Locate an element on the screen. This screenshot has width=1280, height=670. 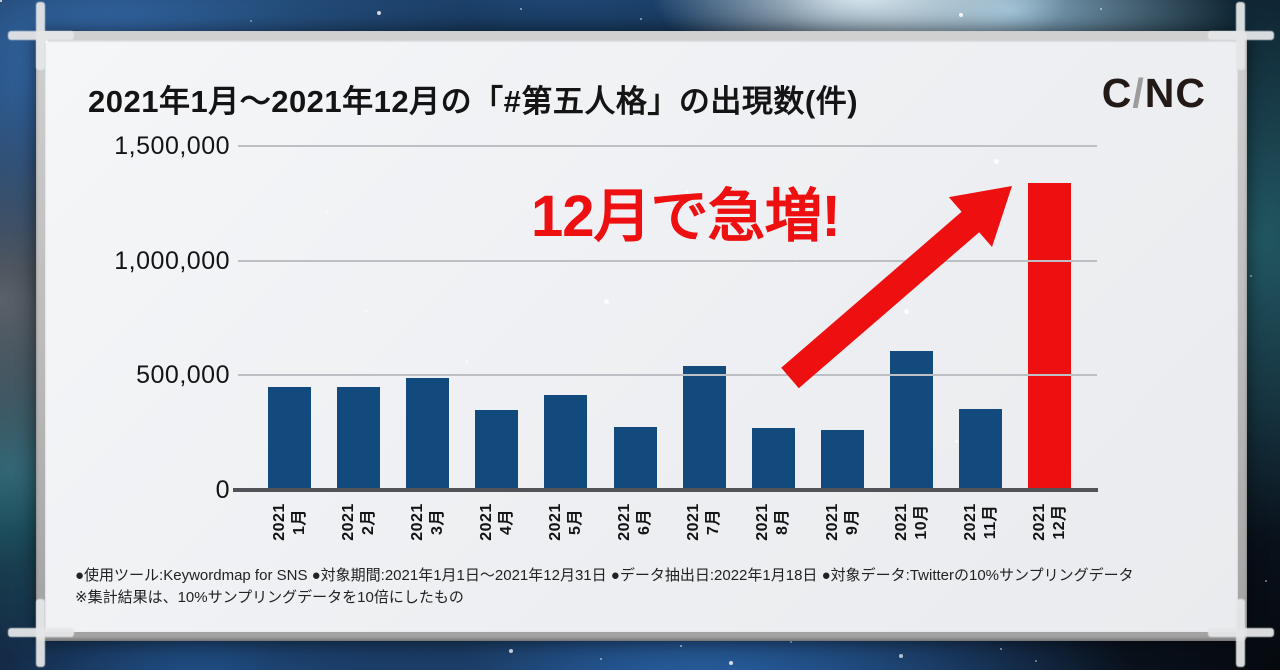
gridline-500,000 is located at coordinates (667, 375).